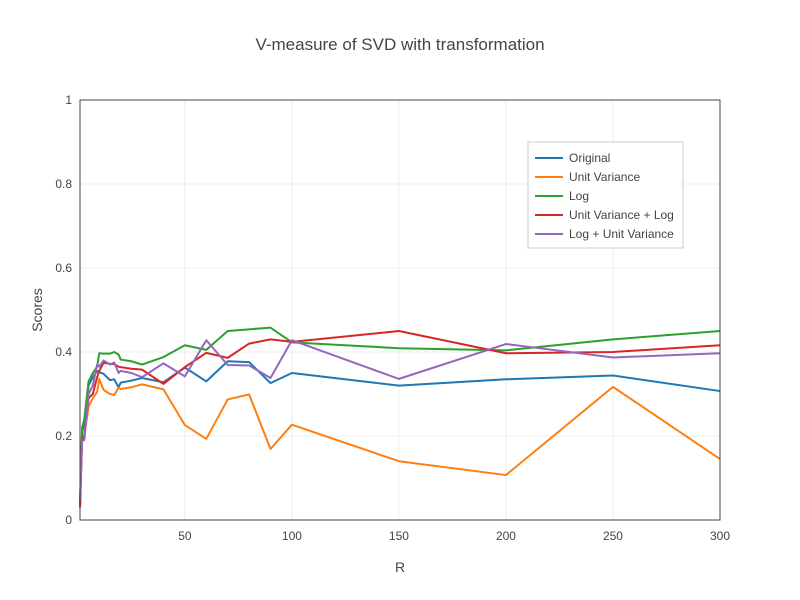  I want to click on chart-title: V-measure of SVD with transformation, so click(399, 44).